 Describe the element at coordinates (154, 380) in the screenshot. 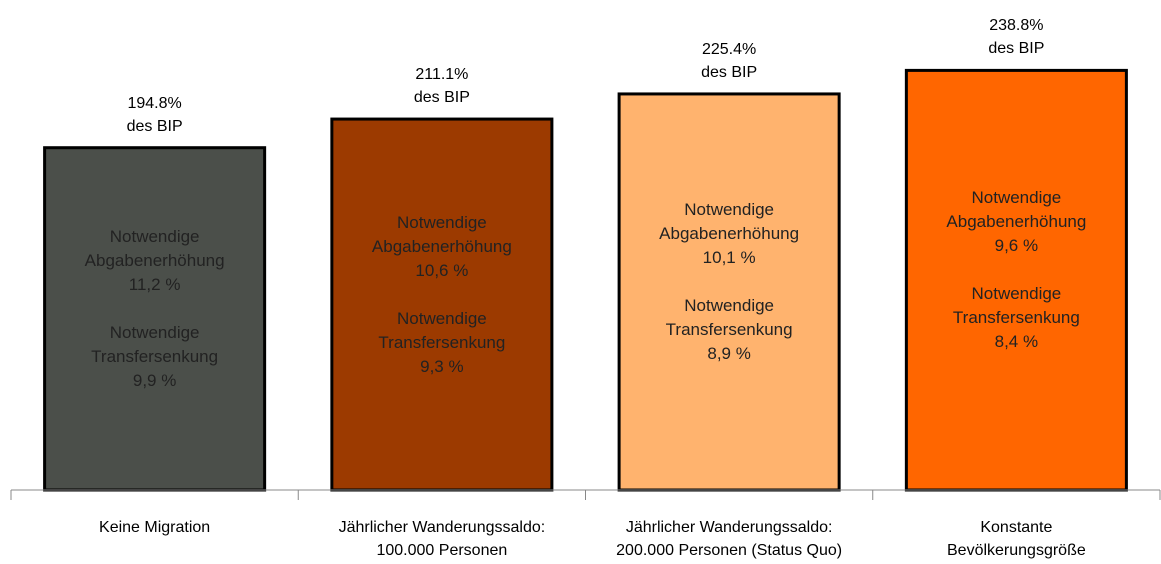

I see `bar-text-line: 9,9 %` at that location.